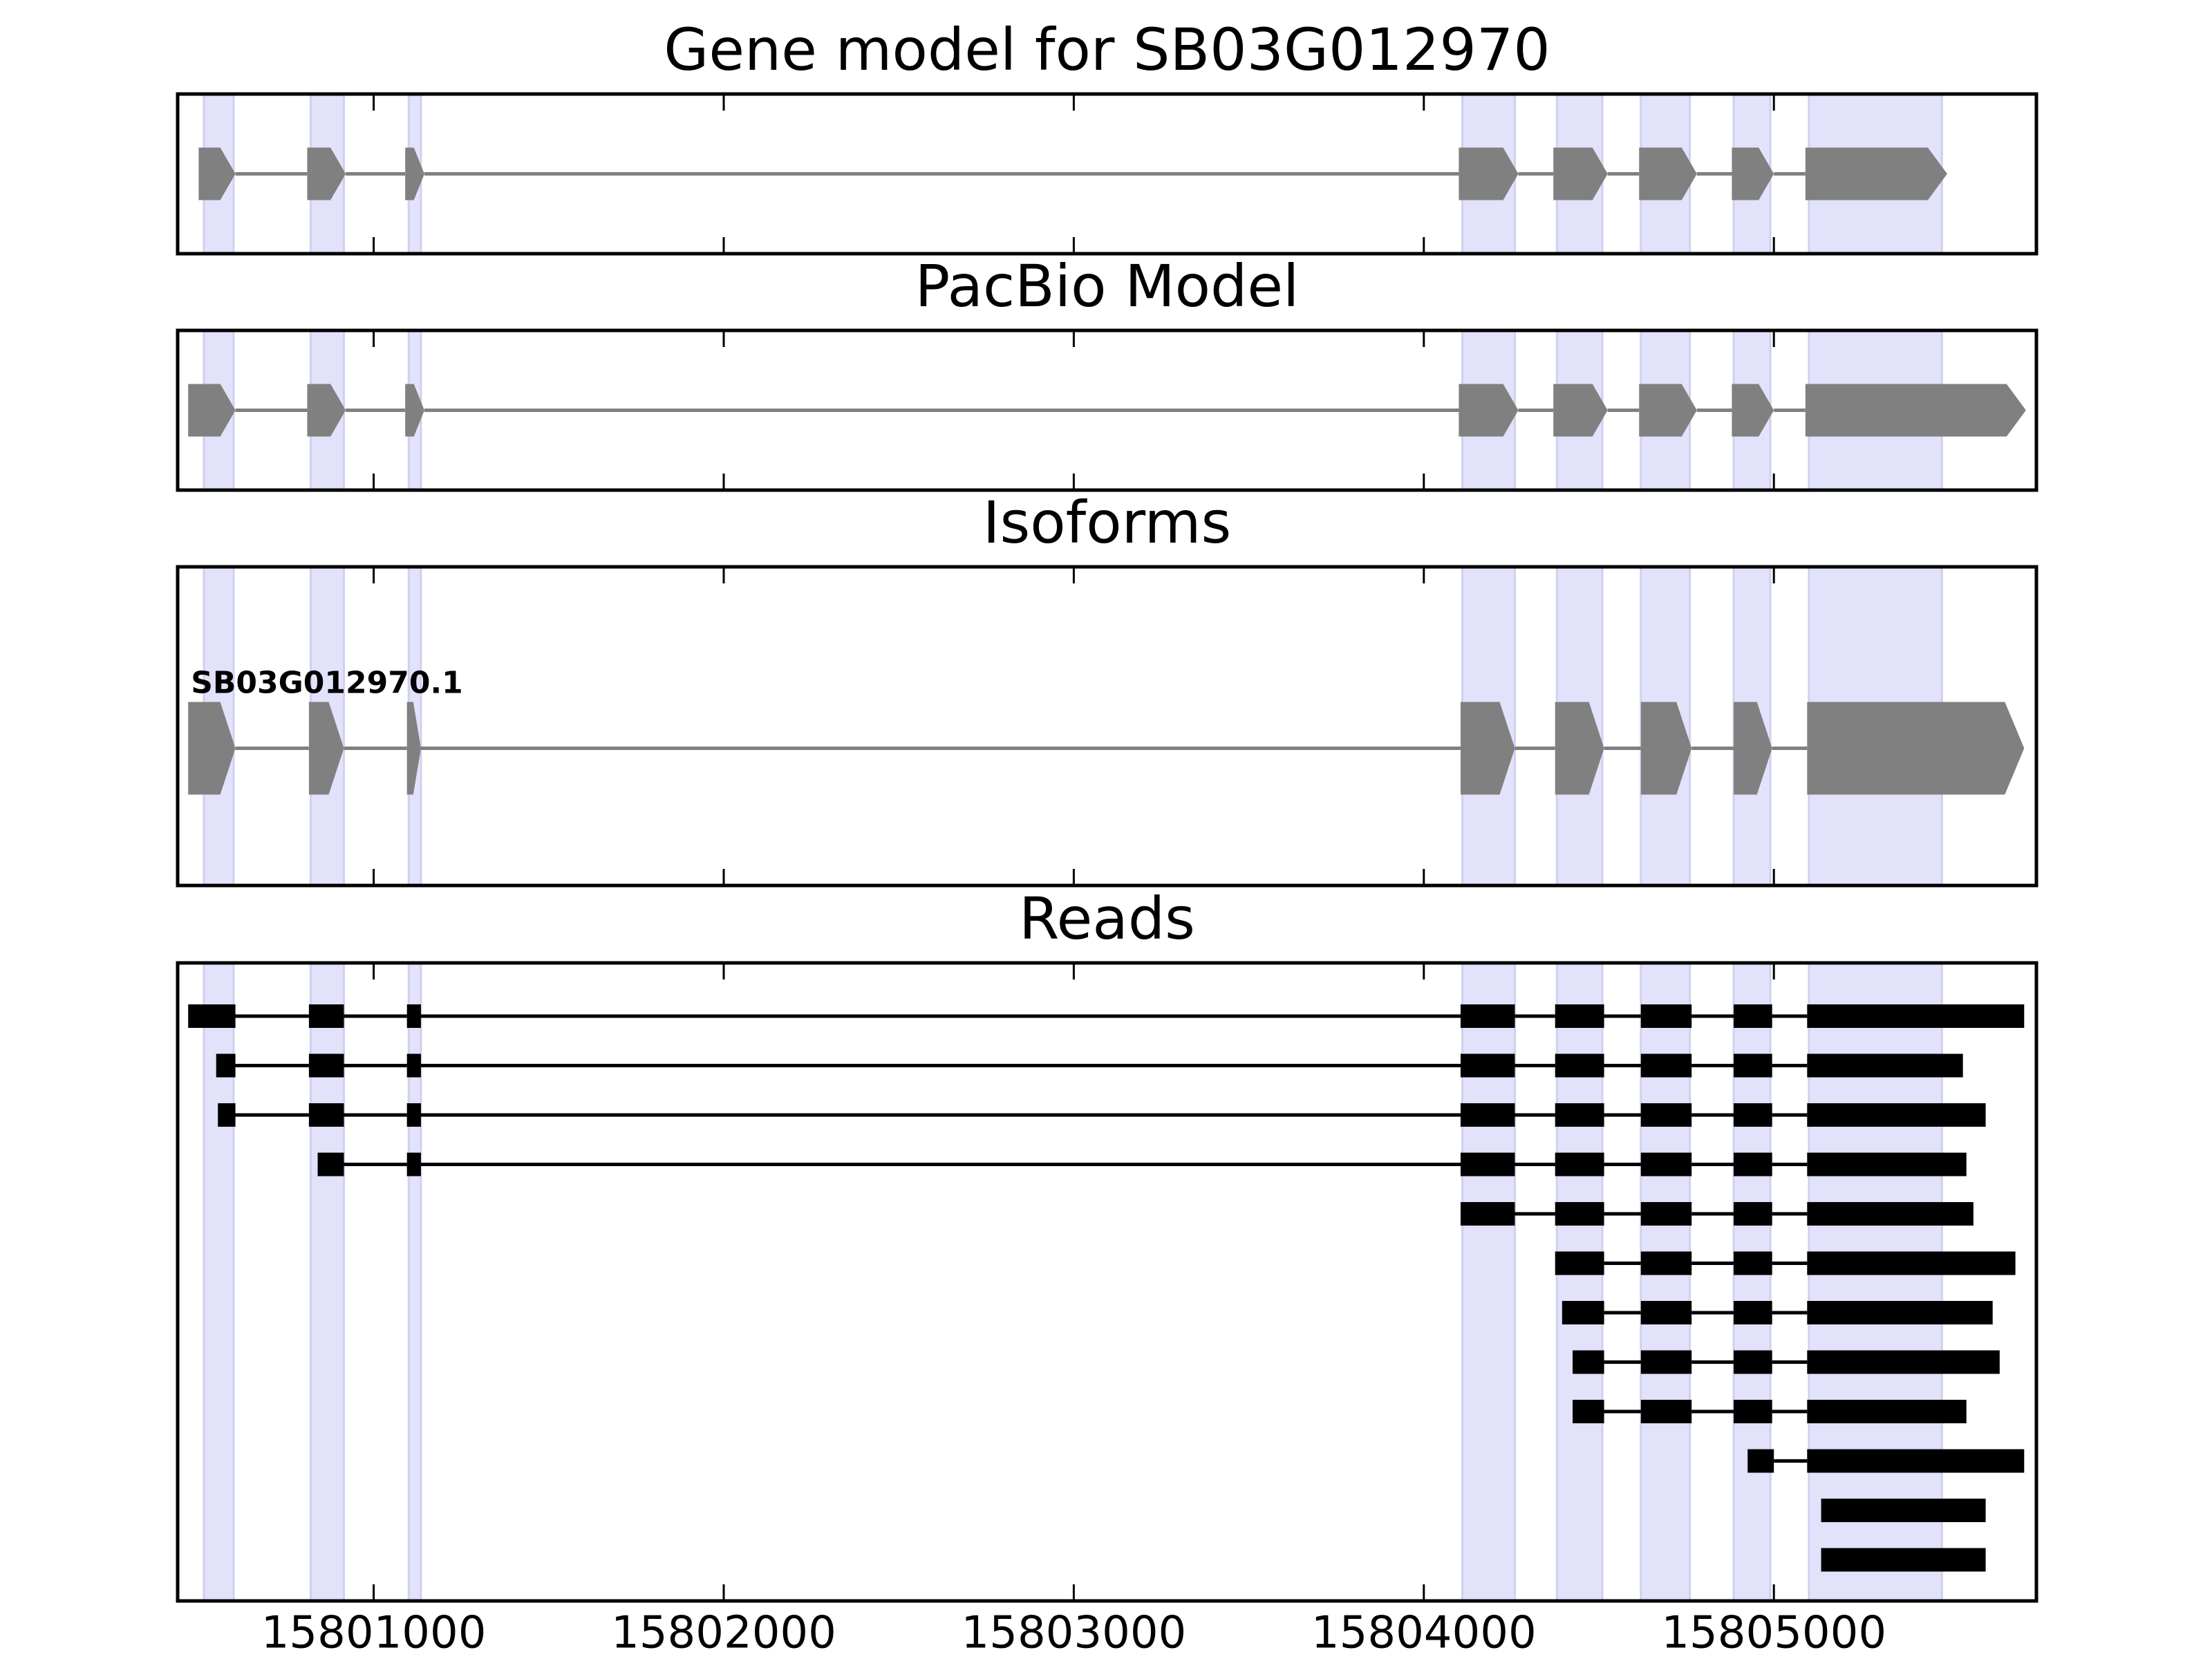 The height and width of the screenshot is (1659, 2212). Describe the element at coordinates (1774, 1633) in the screenshot. I see `x-tick-label: 15805000` at that location.